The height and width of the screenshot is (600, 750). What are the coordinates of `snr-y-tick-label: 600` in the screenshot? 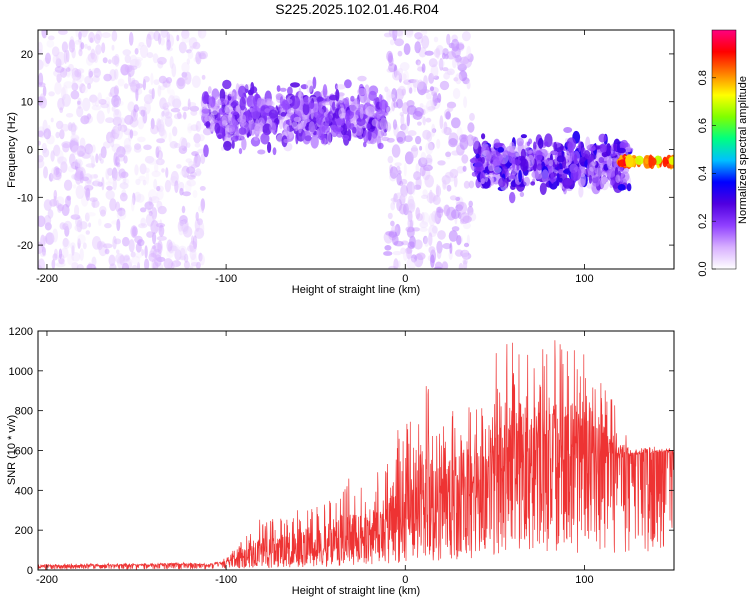 It's located at (24, 452).